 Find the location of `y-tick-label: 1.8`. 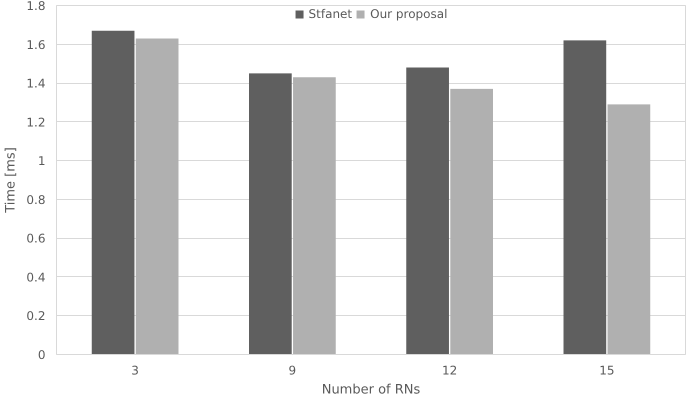

y-tick-label: 1.8 is located at coordinates (36, 6).